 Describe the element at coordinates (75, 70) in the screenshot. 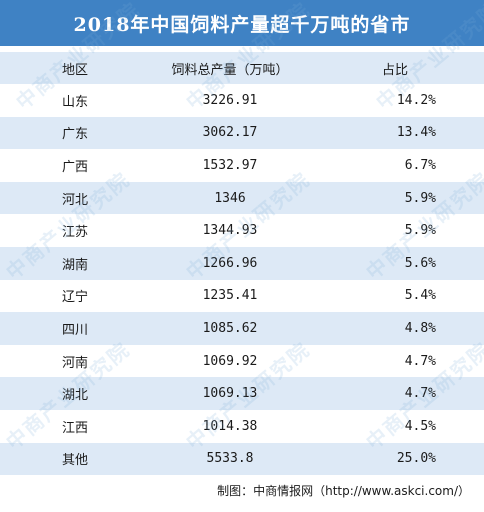

I see `header-region: 地区` at that location.